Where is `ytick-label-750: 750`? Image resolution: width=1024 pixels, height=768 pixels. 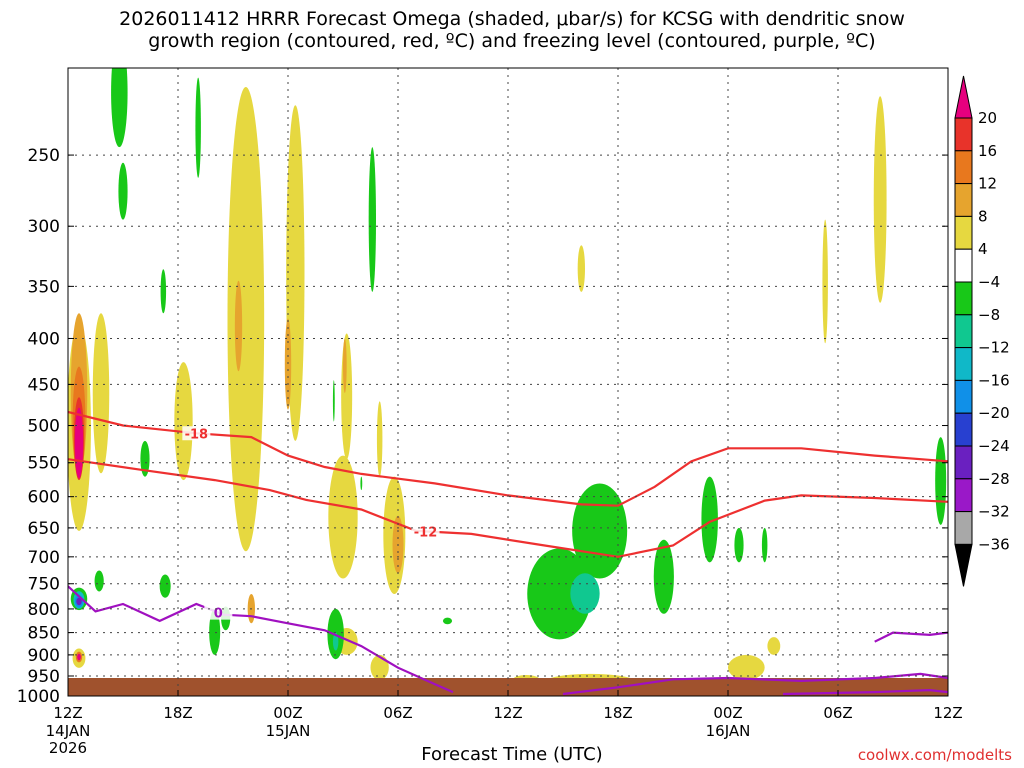
ytick-label-750: 750 is located at coordinates (44, 585).